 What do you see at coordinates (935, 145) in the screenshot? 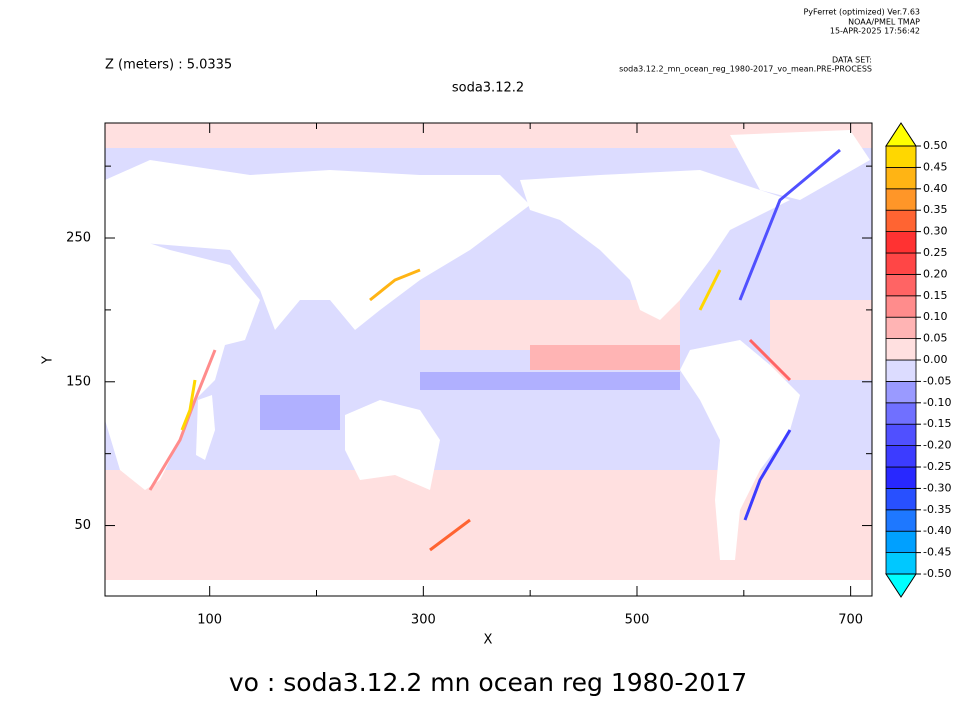
I see `colorbar-label: 0.50` at bounding box center [935, 145].